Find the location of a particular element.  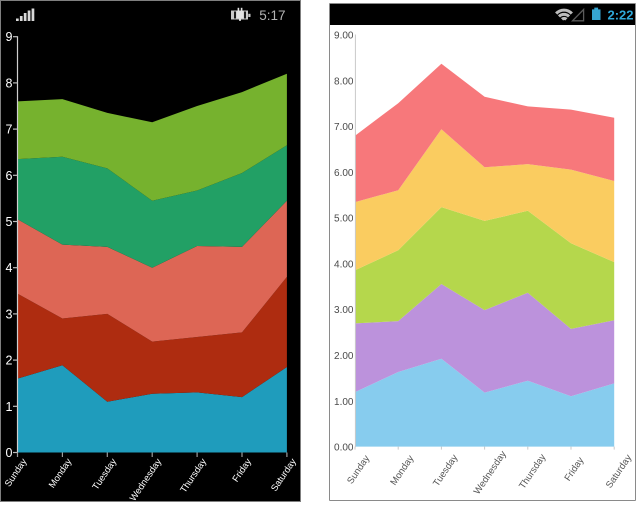

svg-text: 3.00 is located at coordinates (344, 310).